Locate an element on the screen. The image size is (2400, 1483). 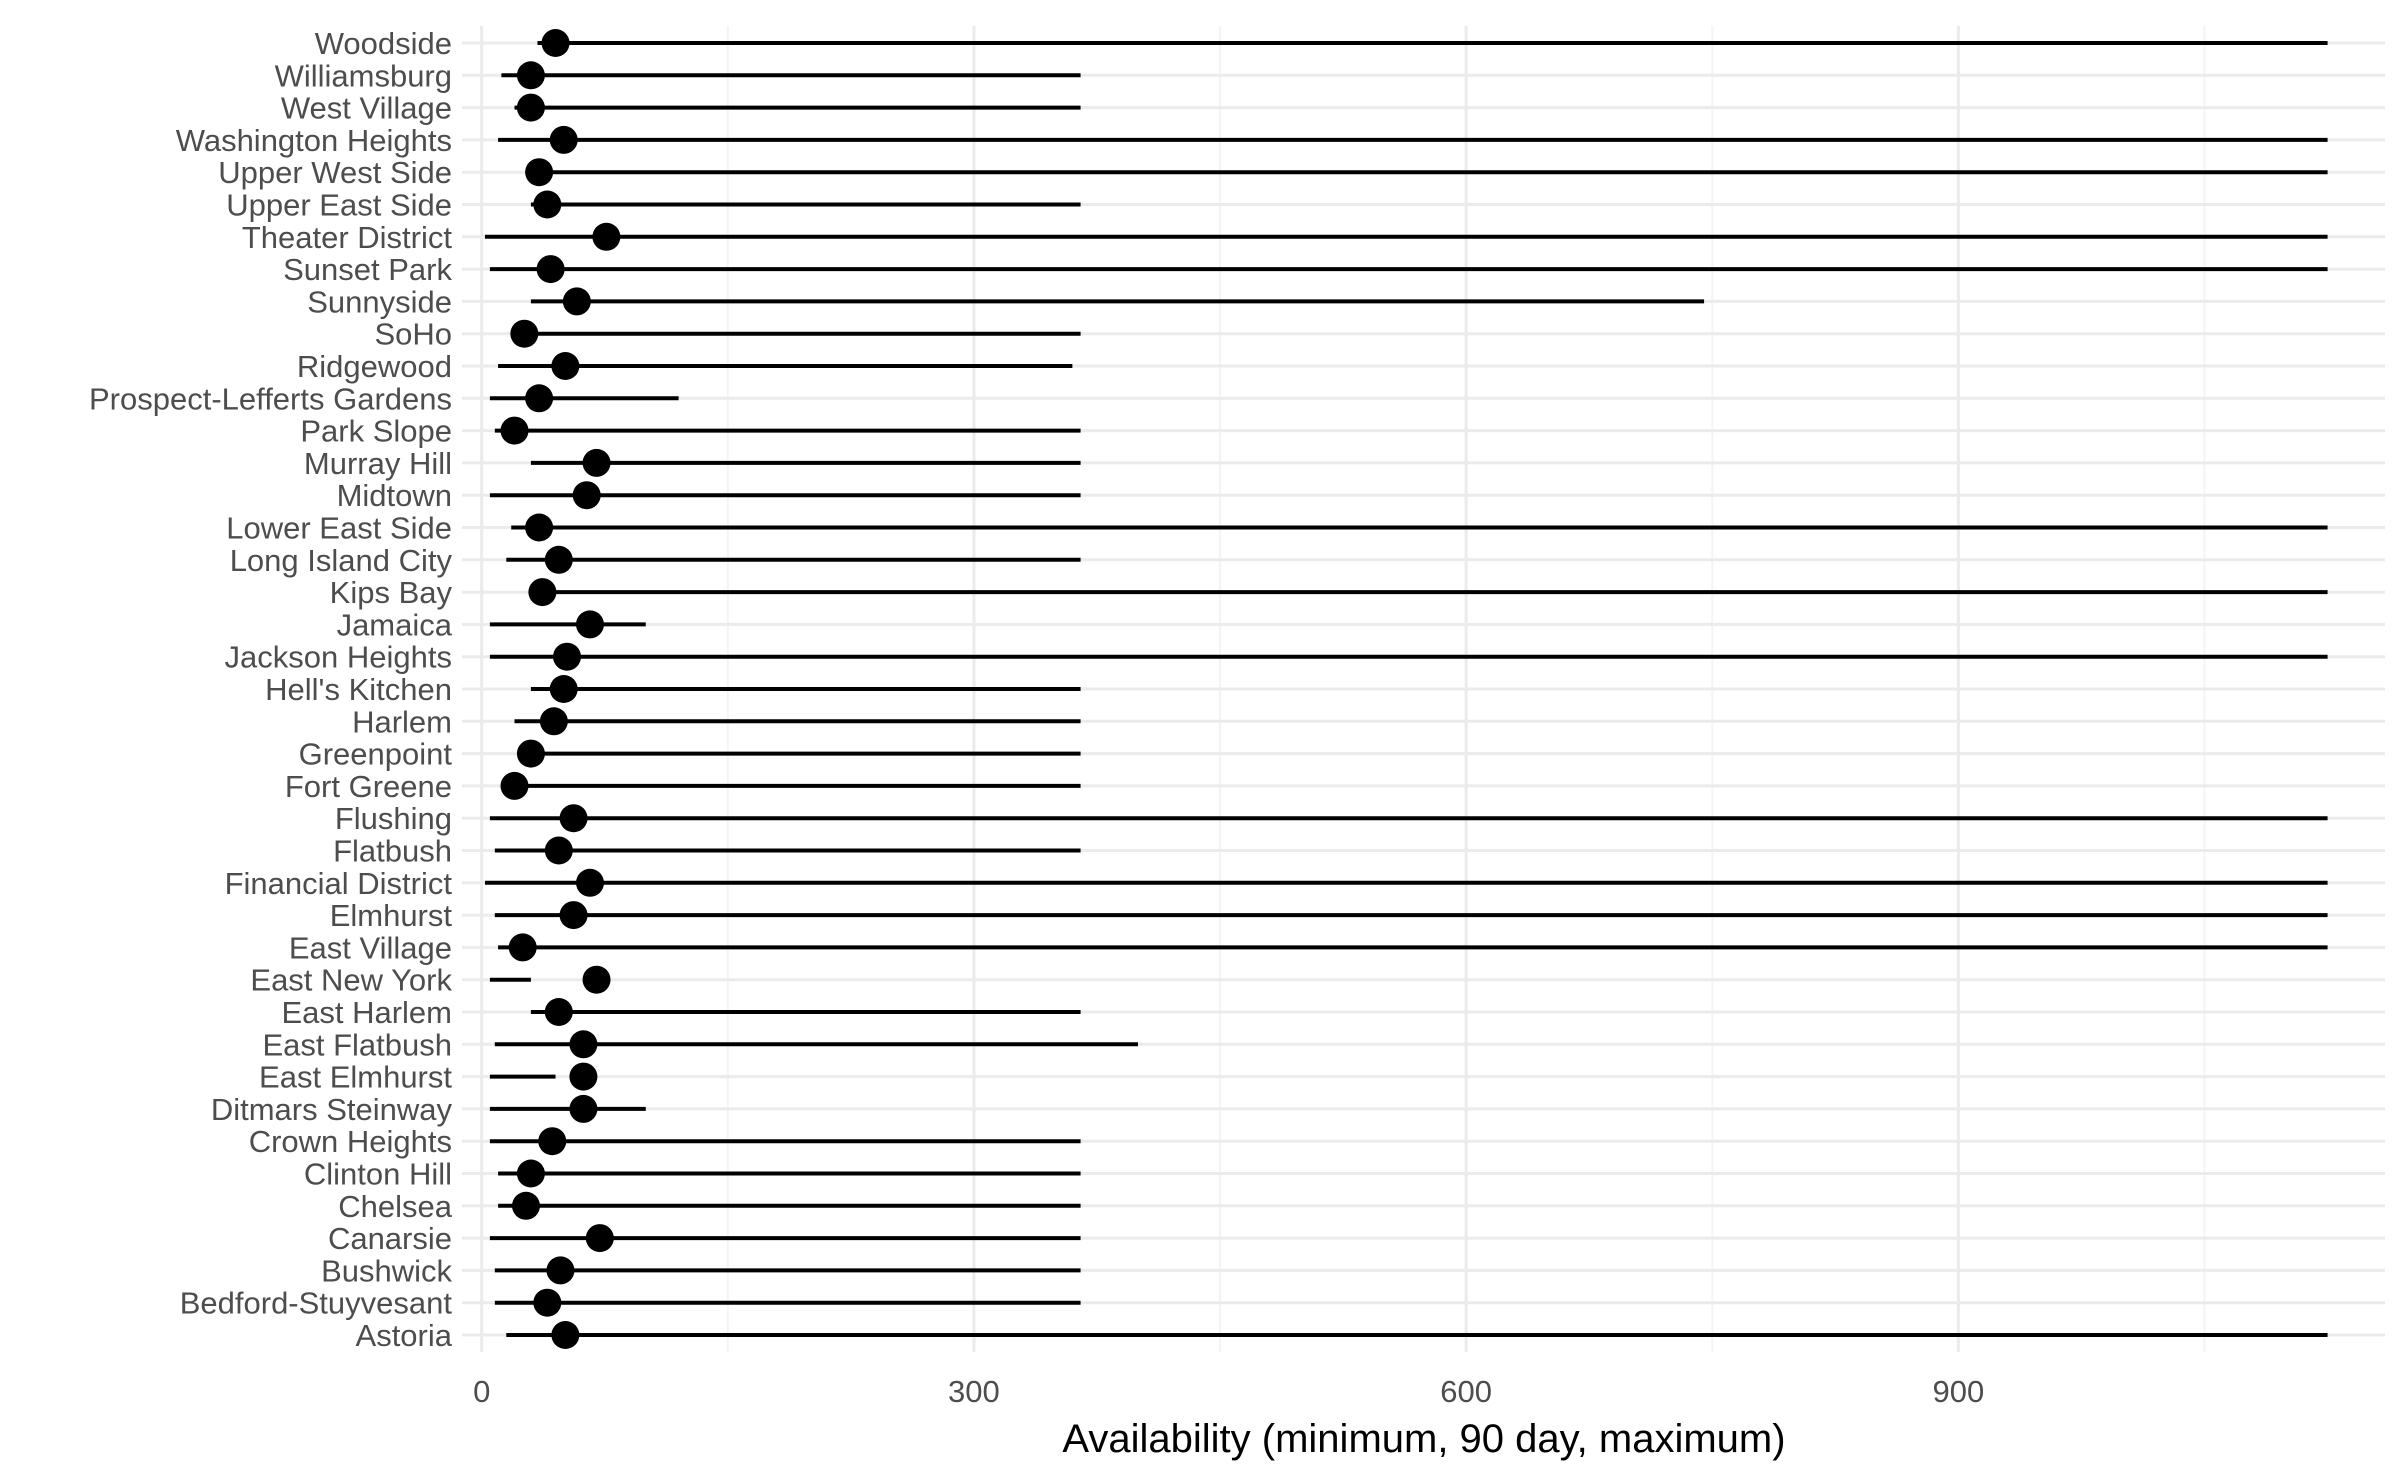
y-tick-label: Bushwick is located at coordinates (386, 1270).